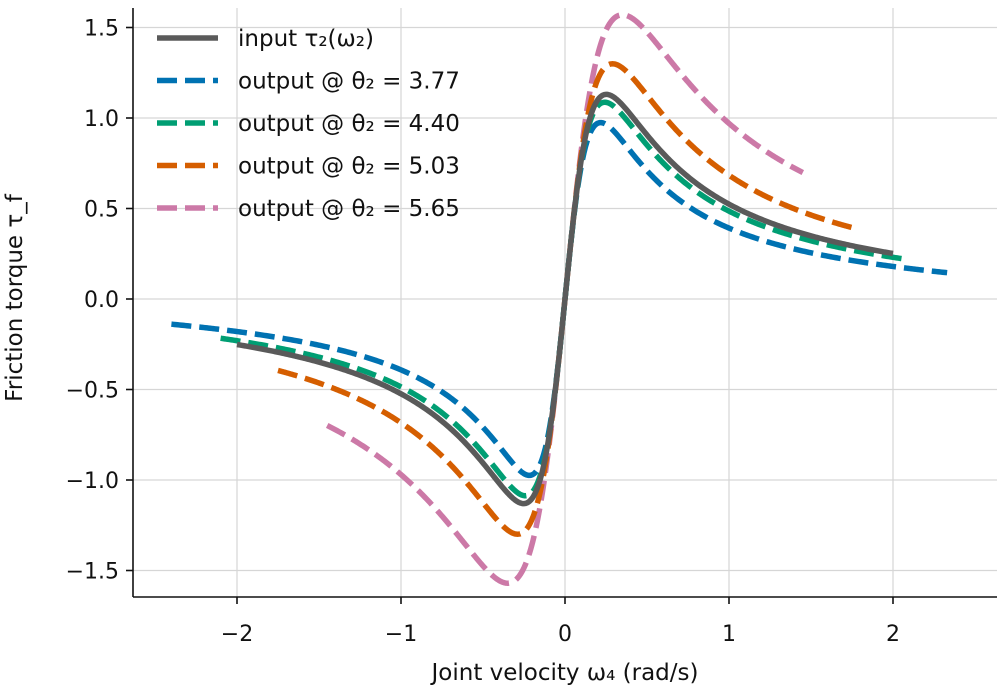 This screenshot has width=997, height=690. What do you see at coordinates (893, 634) in the screenshot?
I see `x-tick-label: 2` at bounding box center [893, 634].